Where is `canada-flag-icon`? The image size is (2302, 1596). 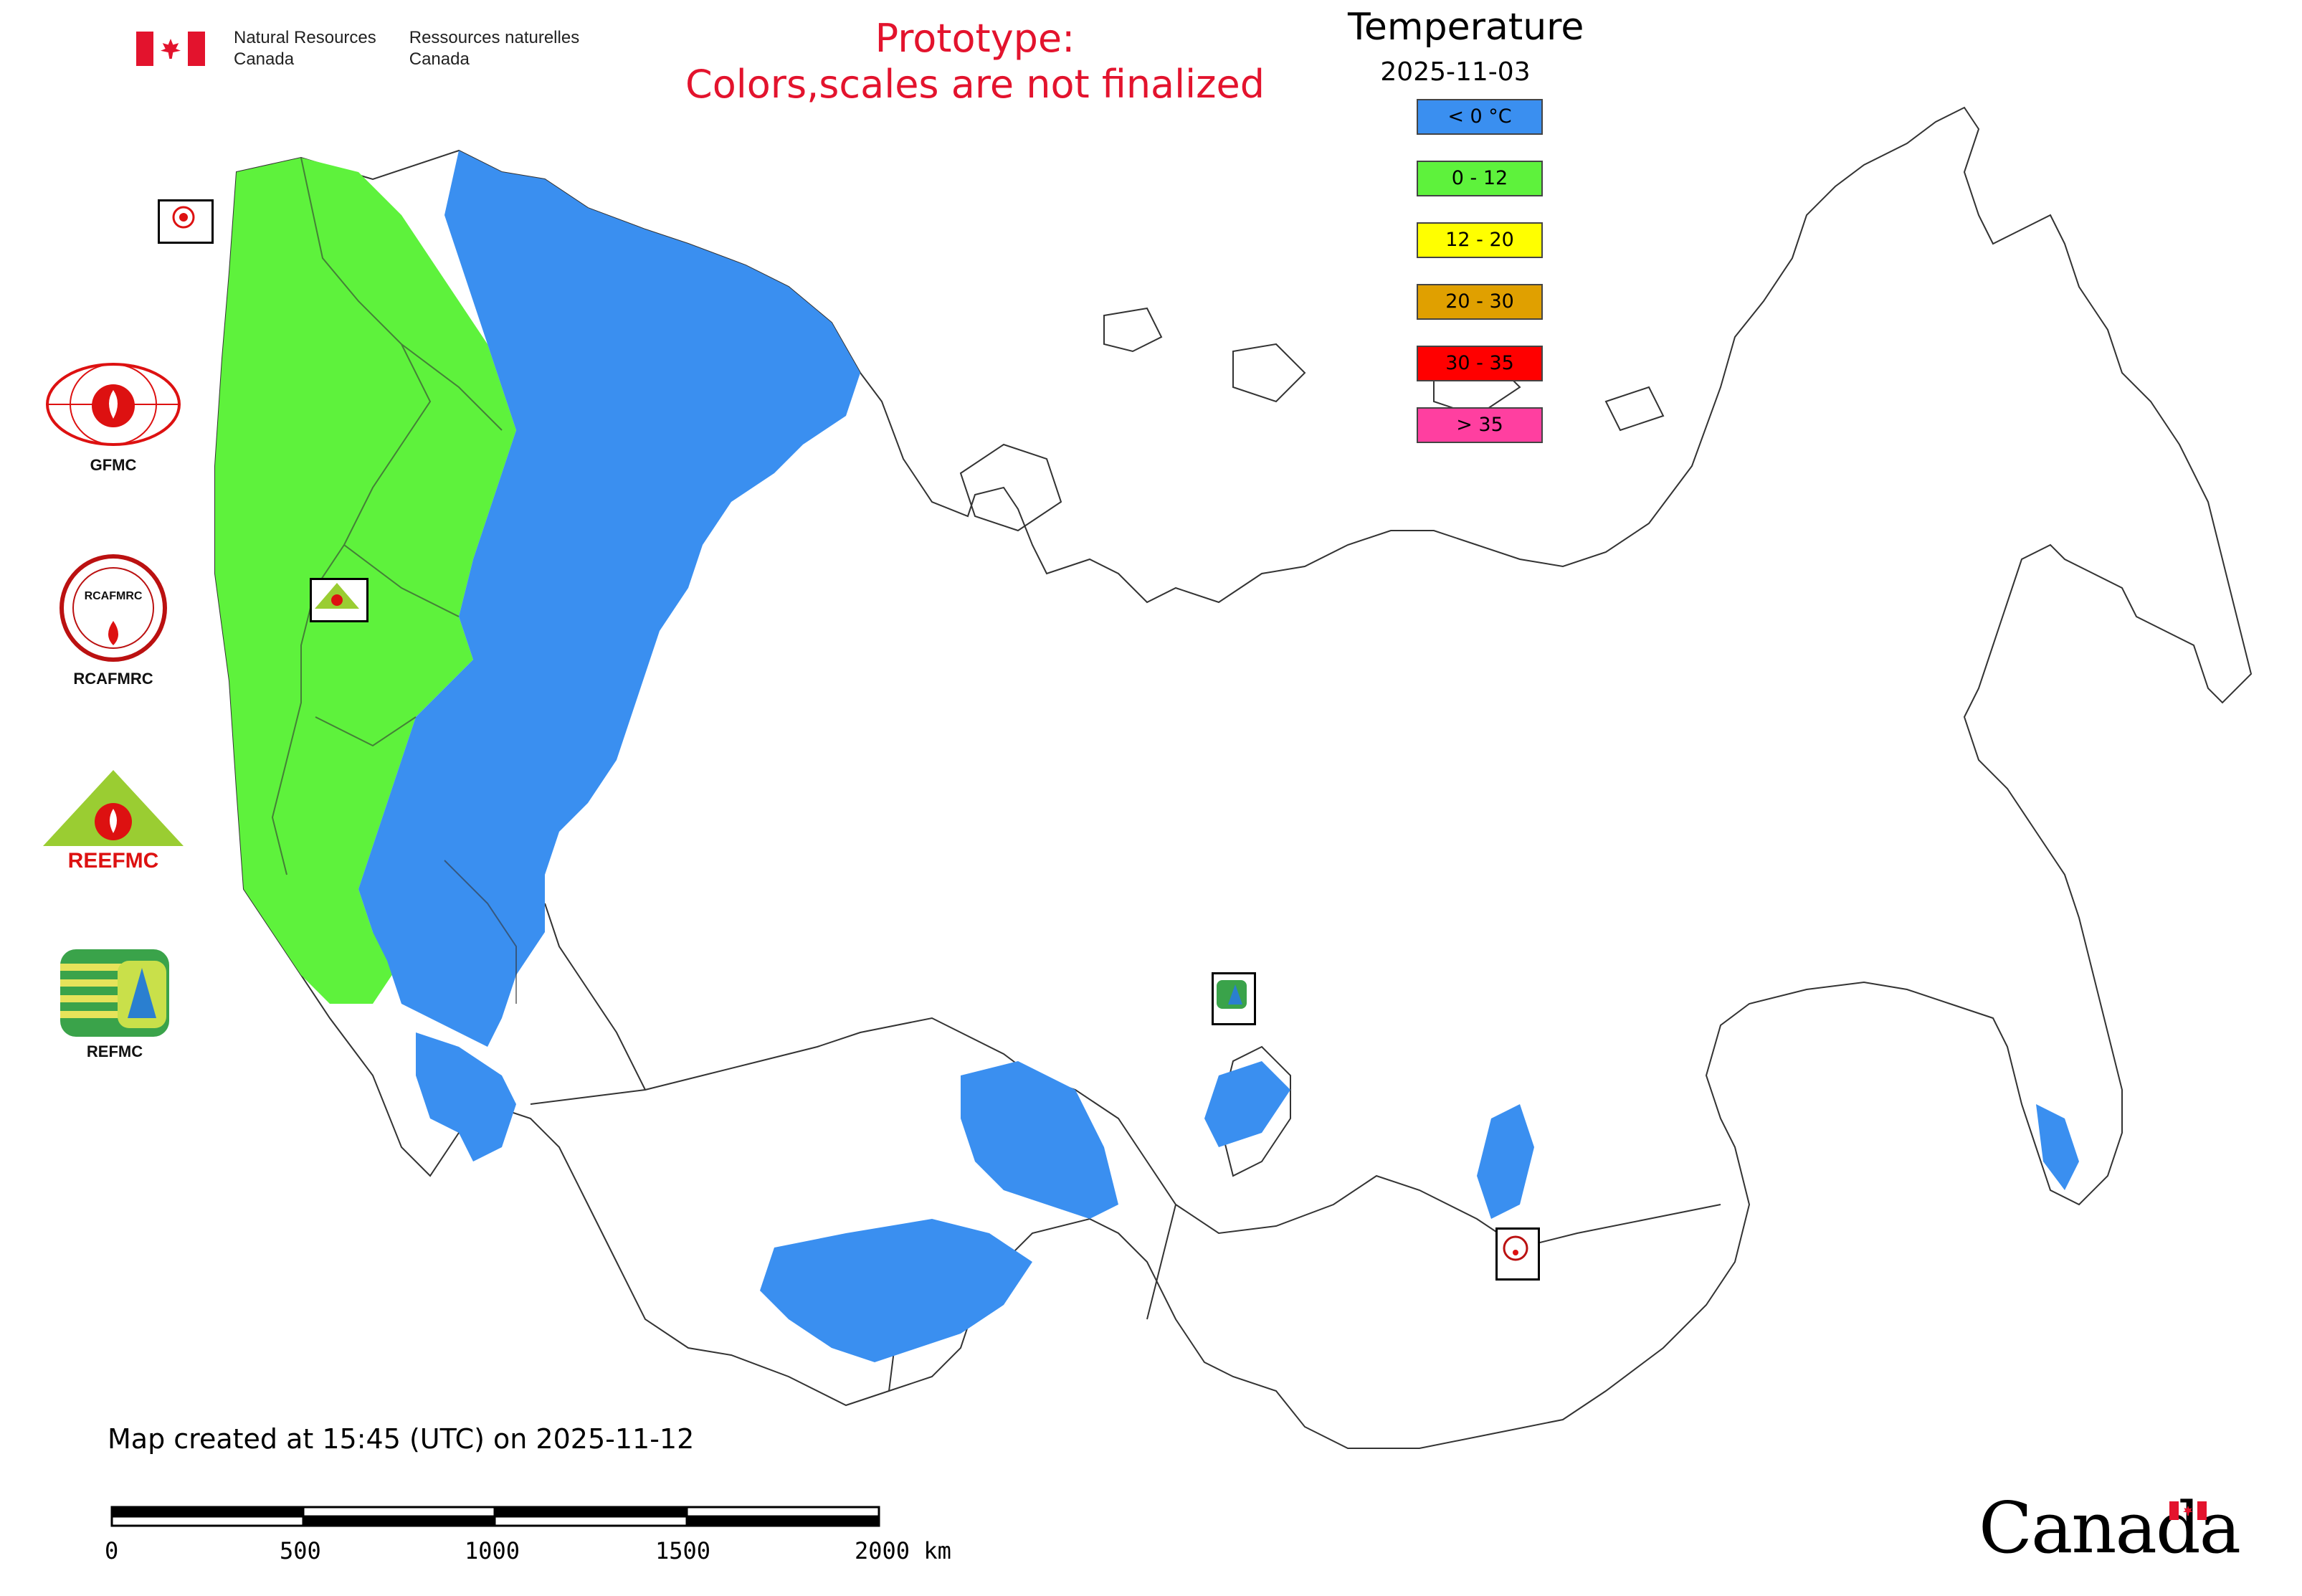
canada-flag-icon is located at coordinates (170, 49).